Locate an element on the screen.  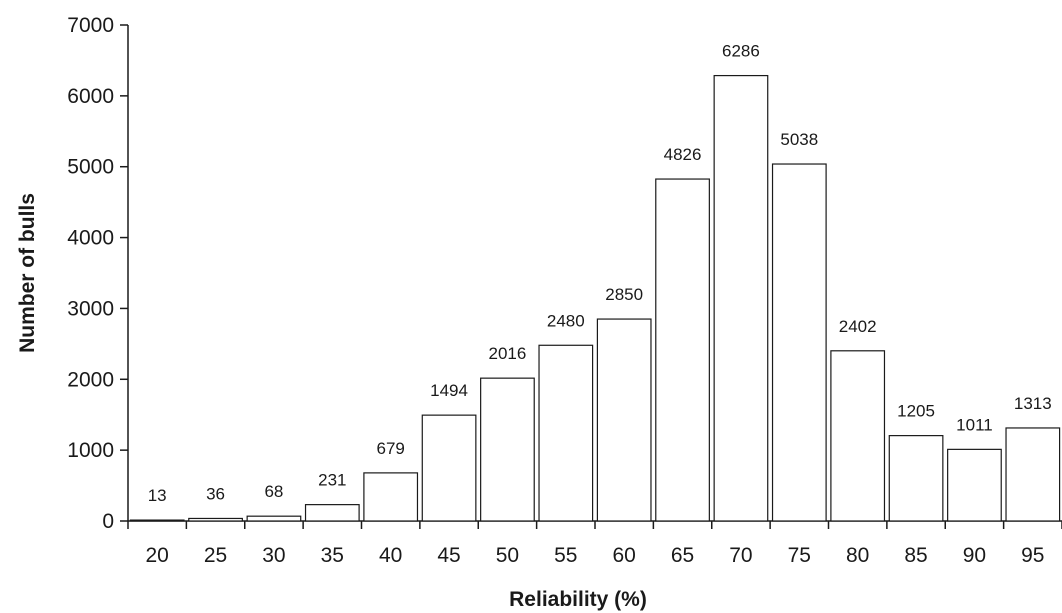
y-tick-label: 2000 is located at coordinates (90, 379).